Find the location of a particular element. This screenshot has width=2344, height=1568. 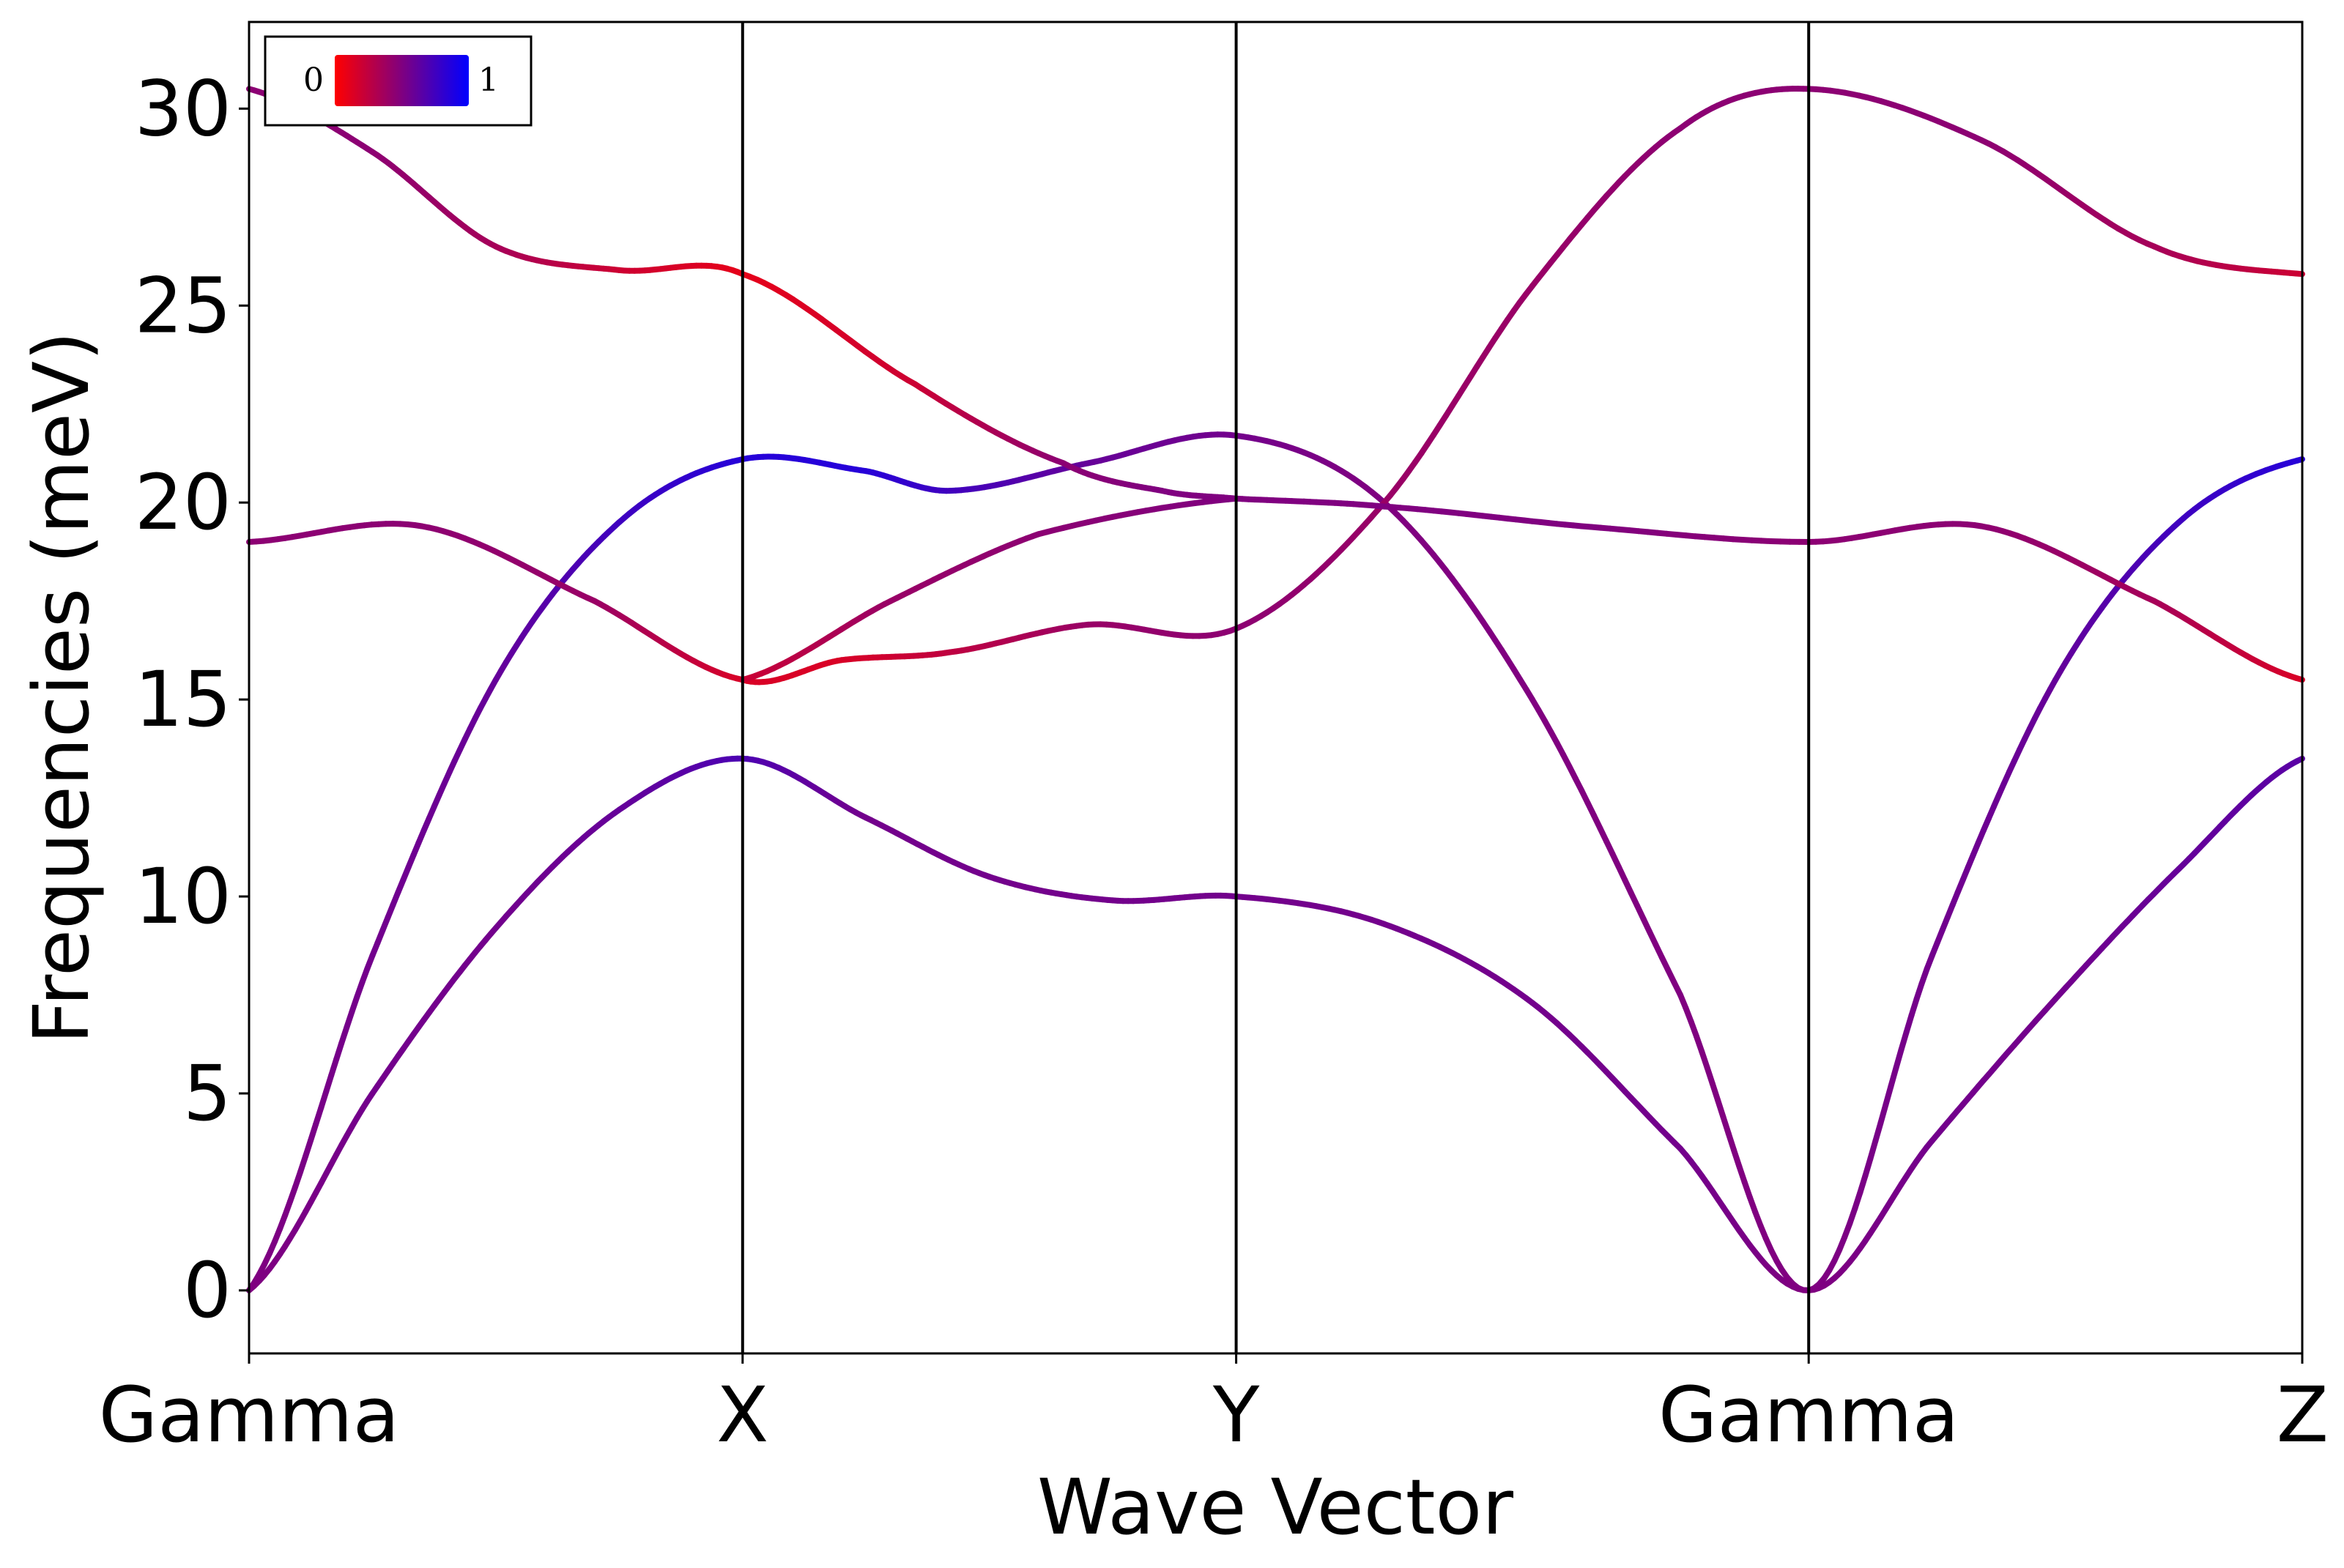

y-tick-label: 15 is located at coordinates (183, 699).